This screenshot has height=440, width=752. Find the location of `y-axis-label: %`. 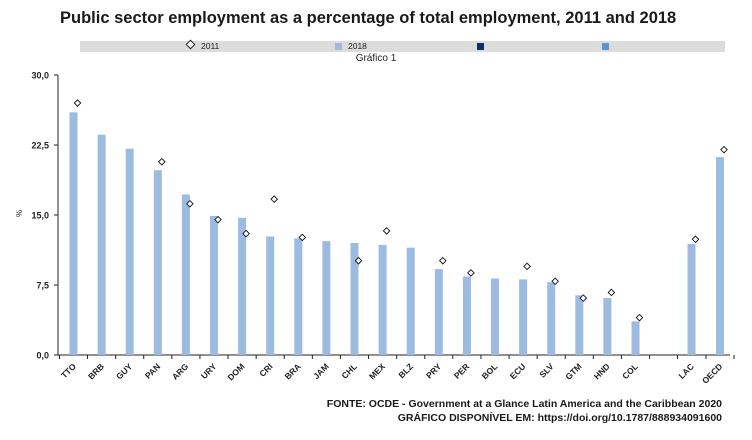

y-axis-label: % is located at coordinates (19, 213).